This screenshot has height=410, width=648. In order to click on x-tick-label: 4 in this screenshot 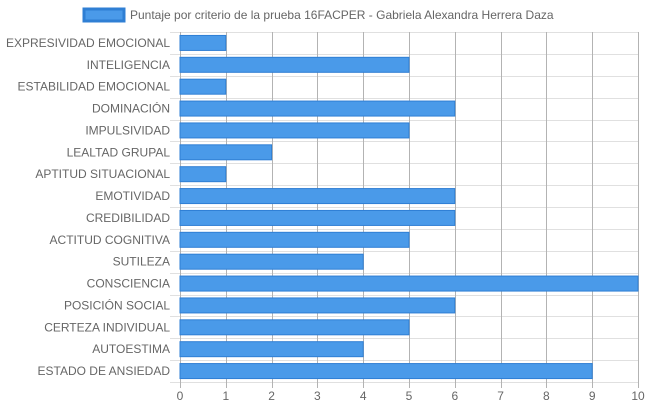, I will do `click(363, 396)`.